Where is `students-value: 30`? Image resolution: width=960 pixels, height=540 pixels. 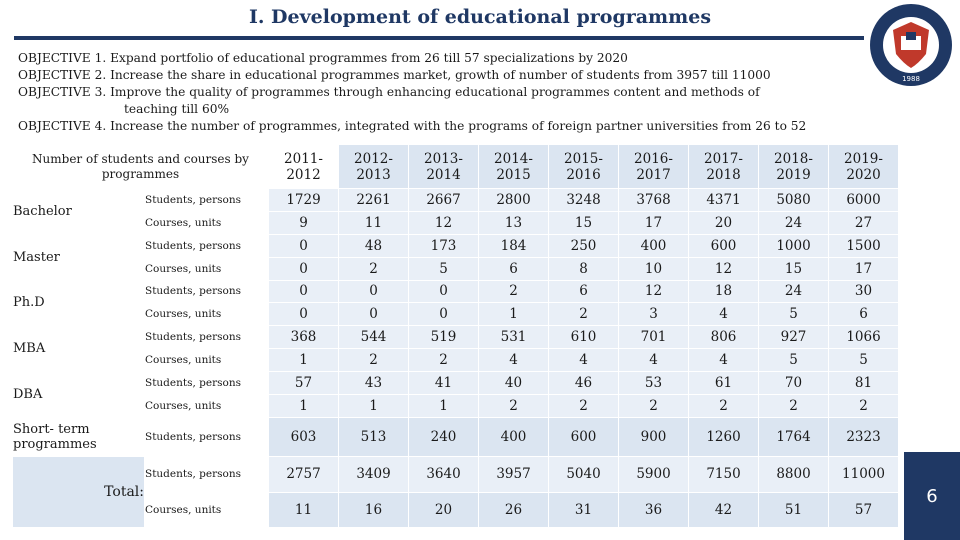 students-value: 30 is located at coordinates (863, 291).